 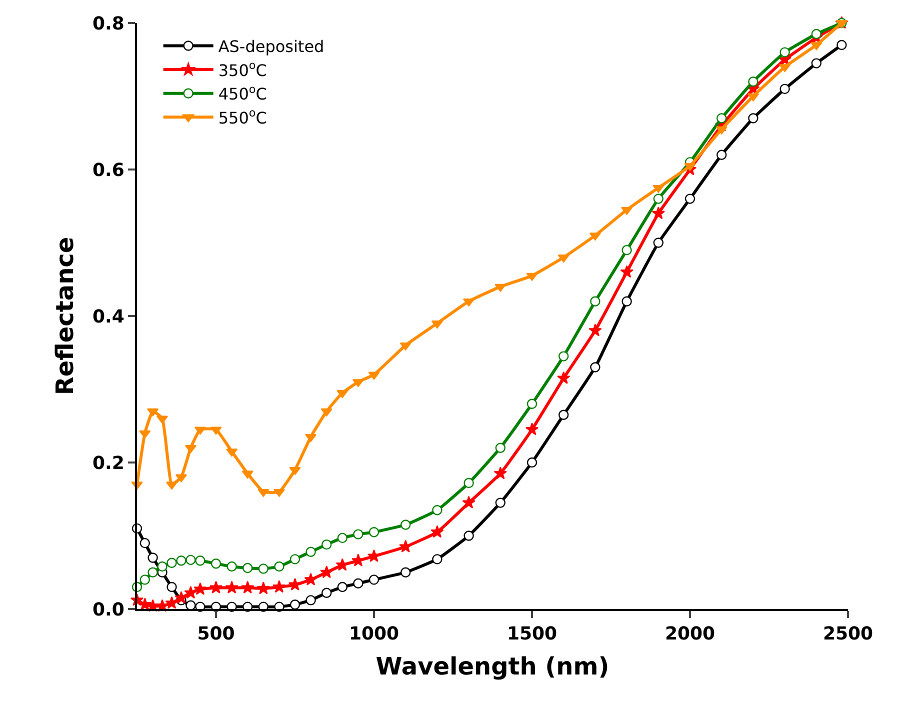 What do you see at coordinates (690, 634) in the screenshot?
I see `x-tick-label: 2000` at bounding box center [690, 634].